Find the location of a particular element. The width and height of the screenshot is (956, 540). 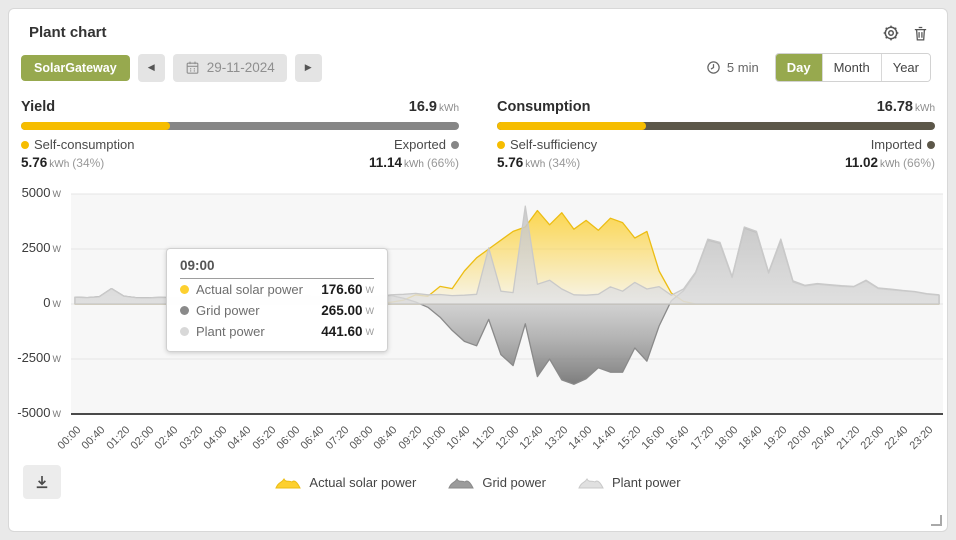

x-axis-label: 09:20 is located at coordinates (410, 438).